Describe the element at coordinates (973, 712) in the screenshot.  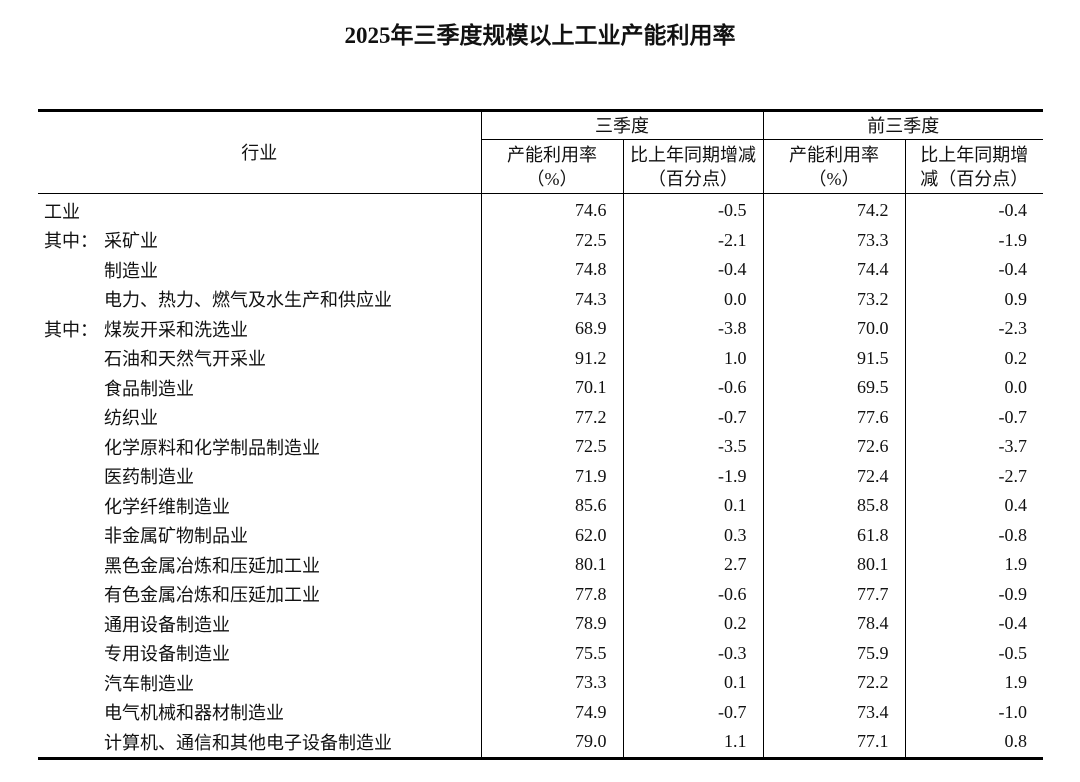
I see `ytd-change-cell: -1.0` at that location.